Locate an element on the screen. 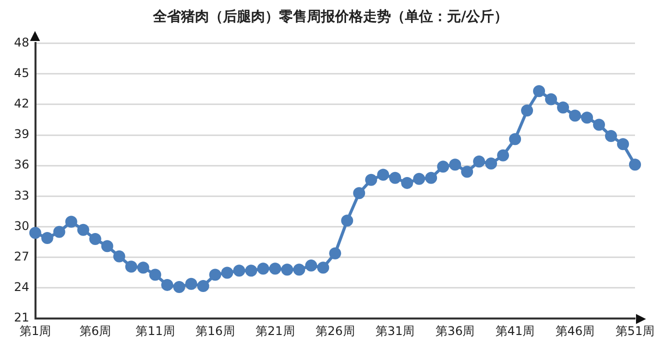 This screenshot has height=349, width=661. chart-title: 全省猪肉（后腿肉）零售周报价格走势（单位：元/公斤） is located at coordinates (331, 17).